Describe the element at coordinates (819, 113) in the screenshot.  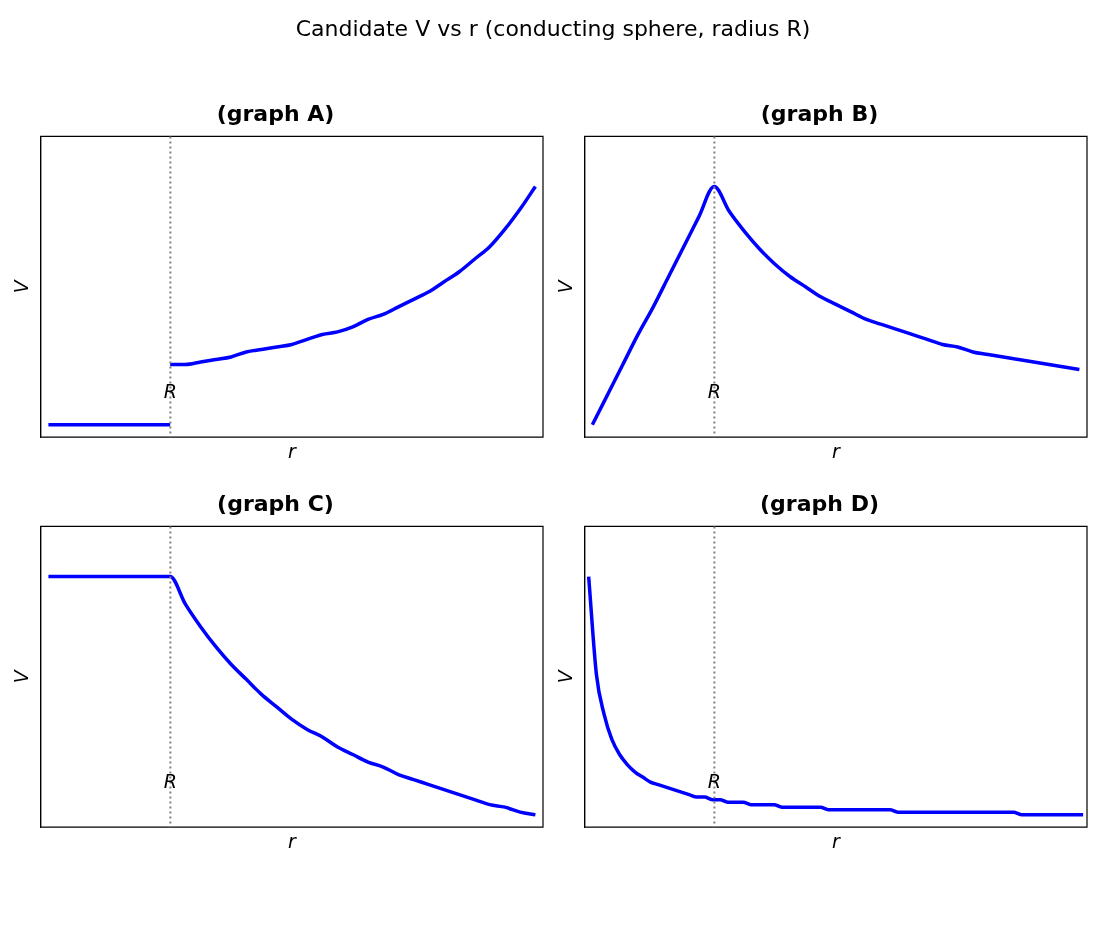
I see `chart-title: (graph B)` at that location.